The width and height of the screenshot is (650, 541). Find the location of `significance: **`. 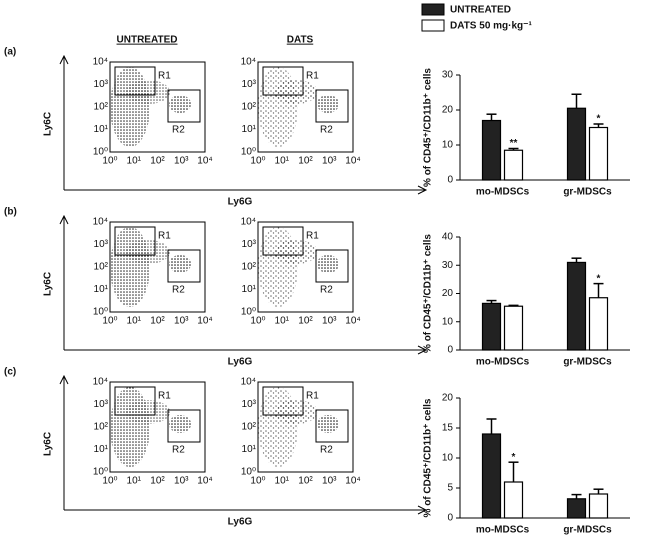

significance: ** is located at coordinates (514, 143).